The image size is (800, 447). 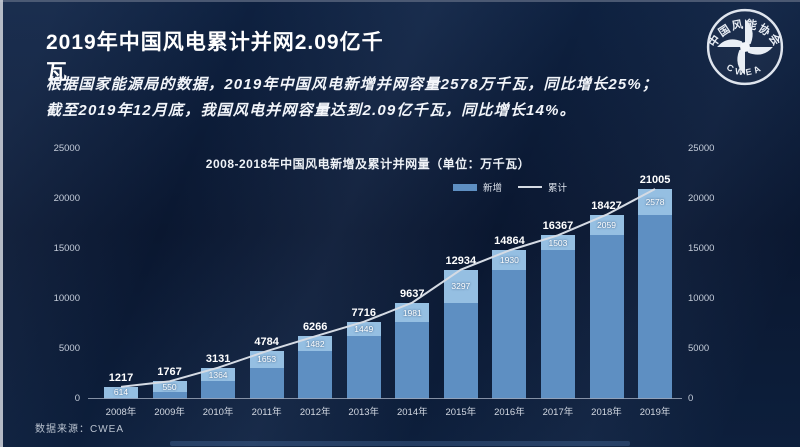 I want to click on bar-new-label: 550, so click(x=169, y=386).